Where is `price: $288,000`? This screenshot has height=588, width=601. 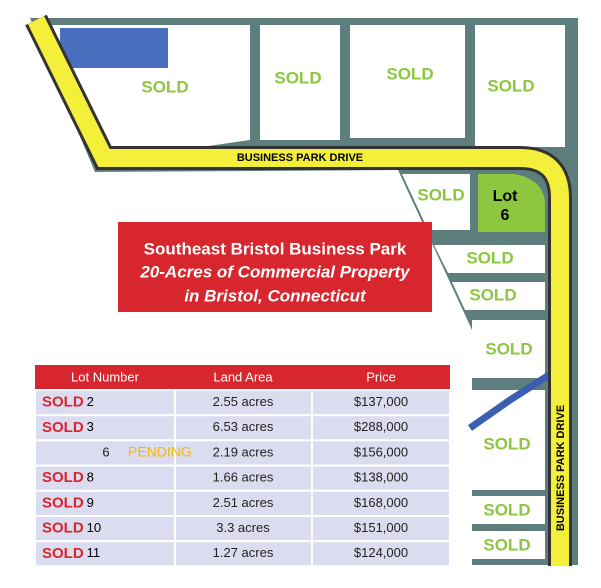 price: $288,000 is located at coordinates (381, 426).